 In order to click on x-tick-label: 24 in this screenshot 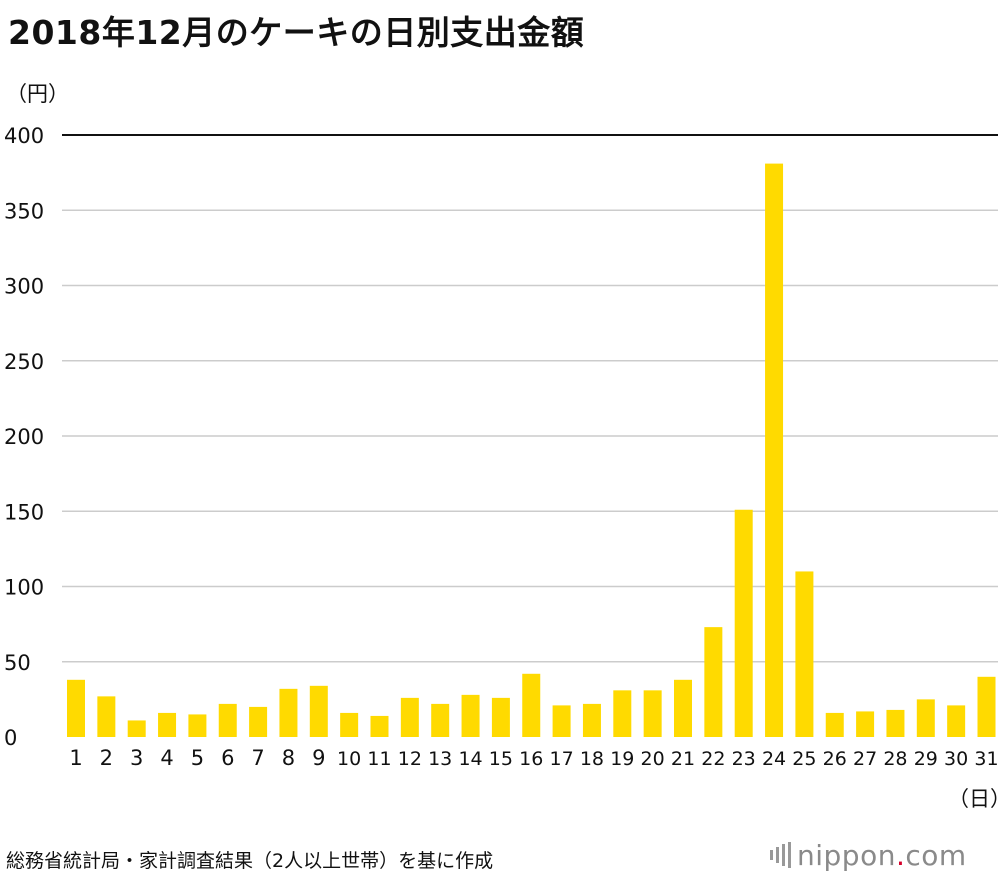, I will do `click(774, 759)`.